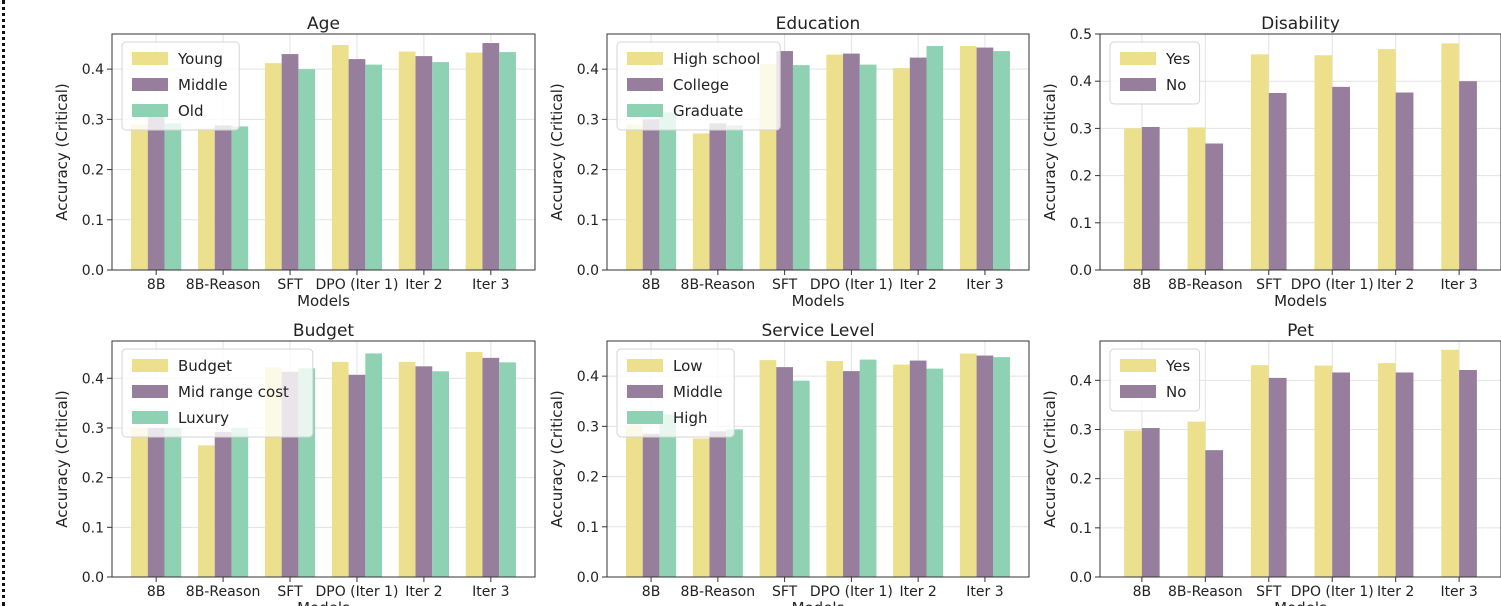 The width and height of the screenshot is (1501, 606). Describe the element at coordinates (150, 58) in the screenshot. I see `legend-swatch-young` at that location.